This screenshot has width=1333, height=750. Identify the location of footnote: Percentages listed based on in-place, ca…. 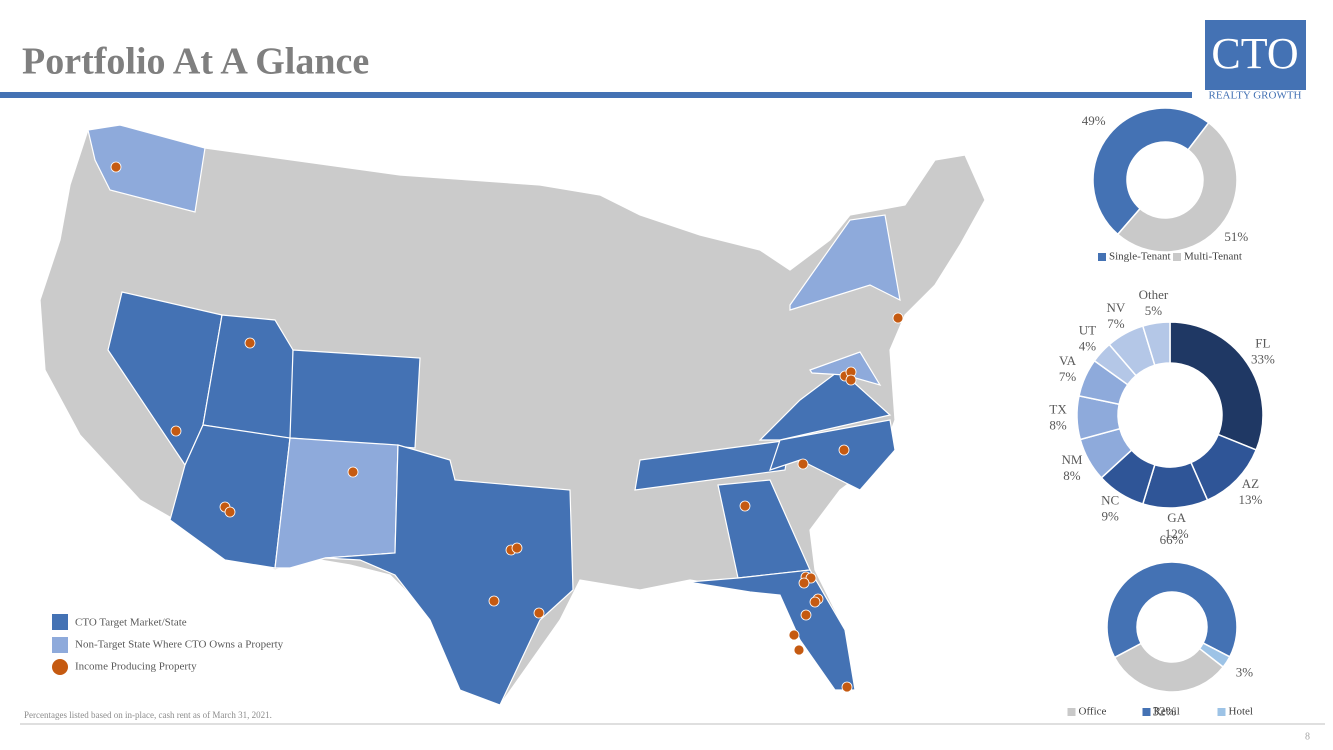
(148, 715).